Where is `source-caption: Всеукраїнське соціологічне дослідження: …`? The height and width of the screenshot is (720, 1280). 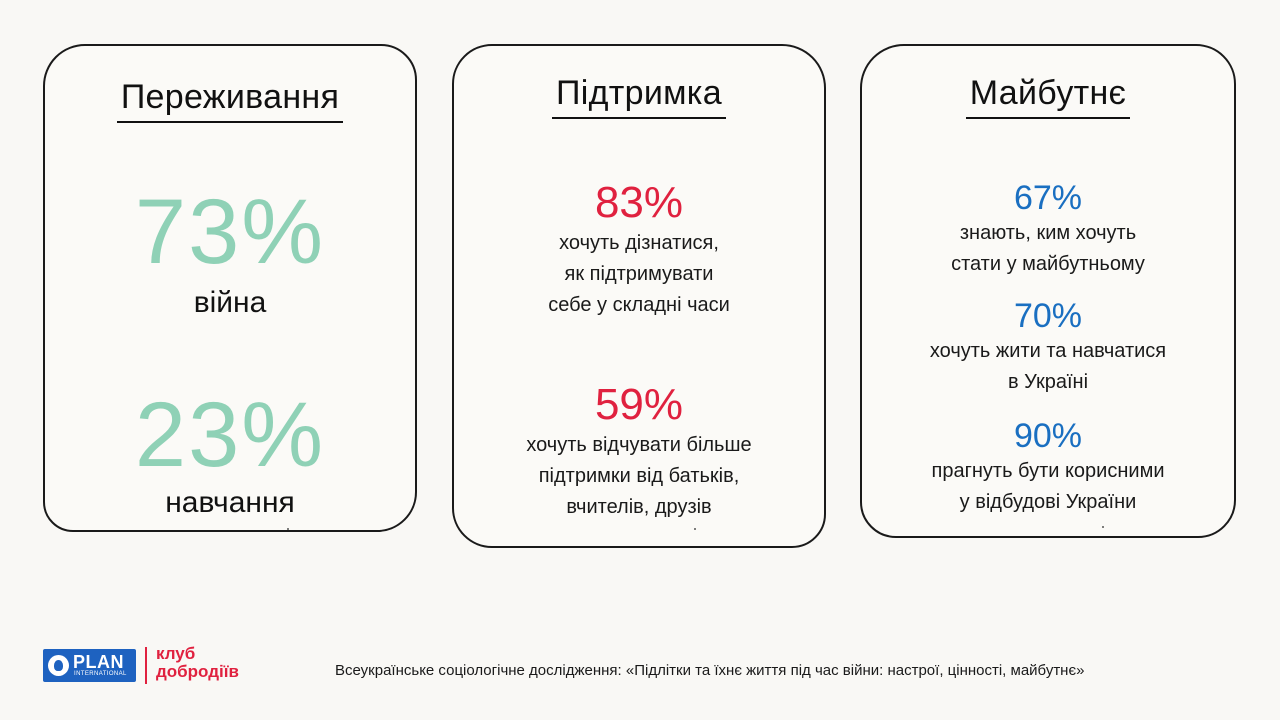
source-caption: Всеукраїнське соціологічне дослідження: … is located at coordinates (710, 670).